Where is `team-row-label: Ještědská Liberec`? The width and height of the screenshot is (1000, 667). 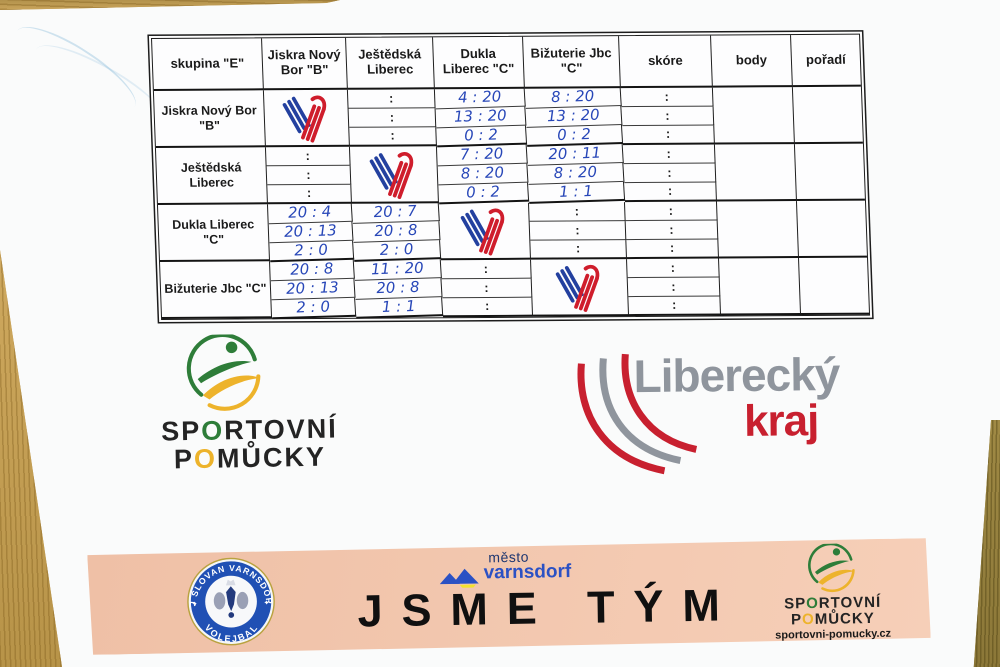 team-row-label: Ještědská Liberec is located at coordinates (211, 176).